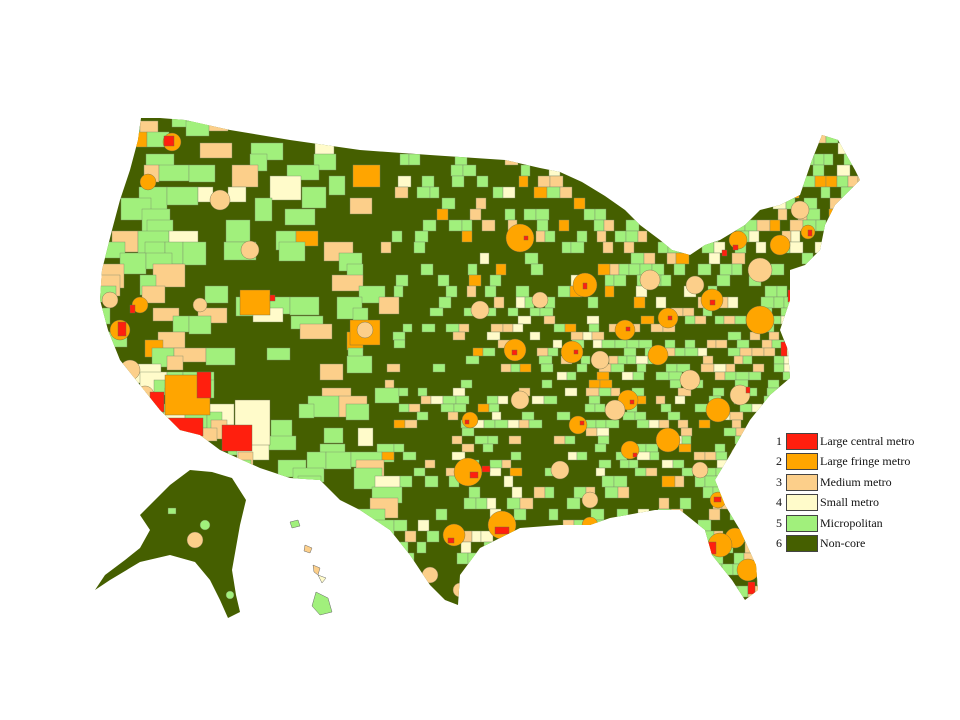  What do you see at coordinates (802, 482) in the screenshot?
I see `legend-swatch` at bounding box center [802, 482].